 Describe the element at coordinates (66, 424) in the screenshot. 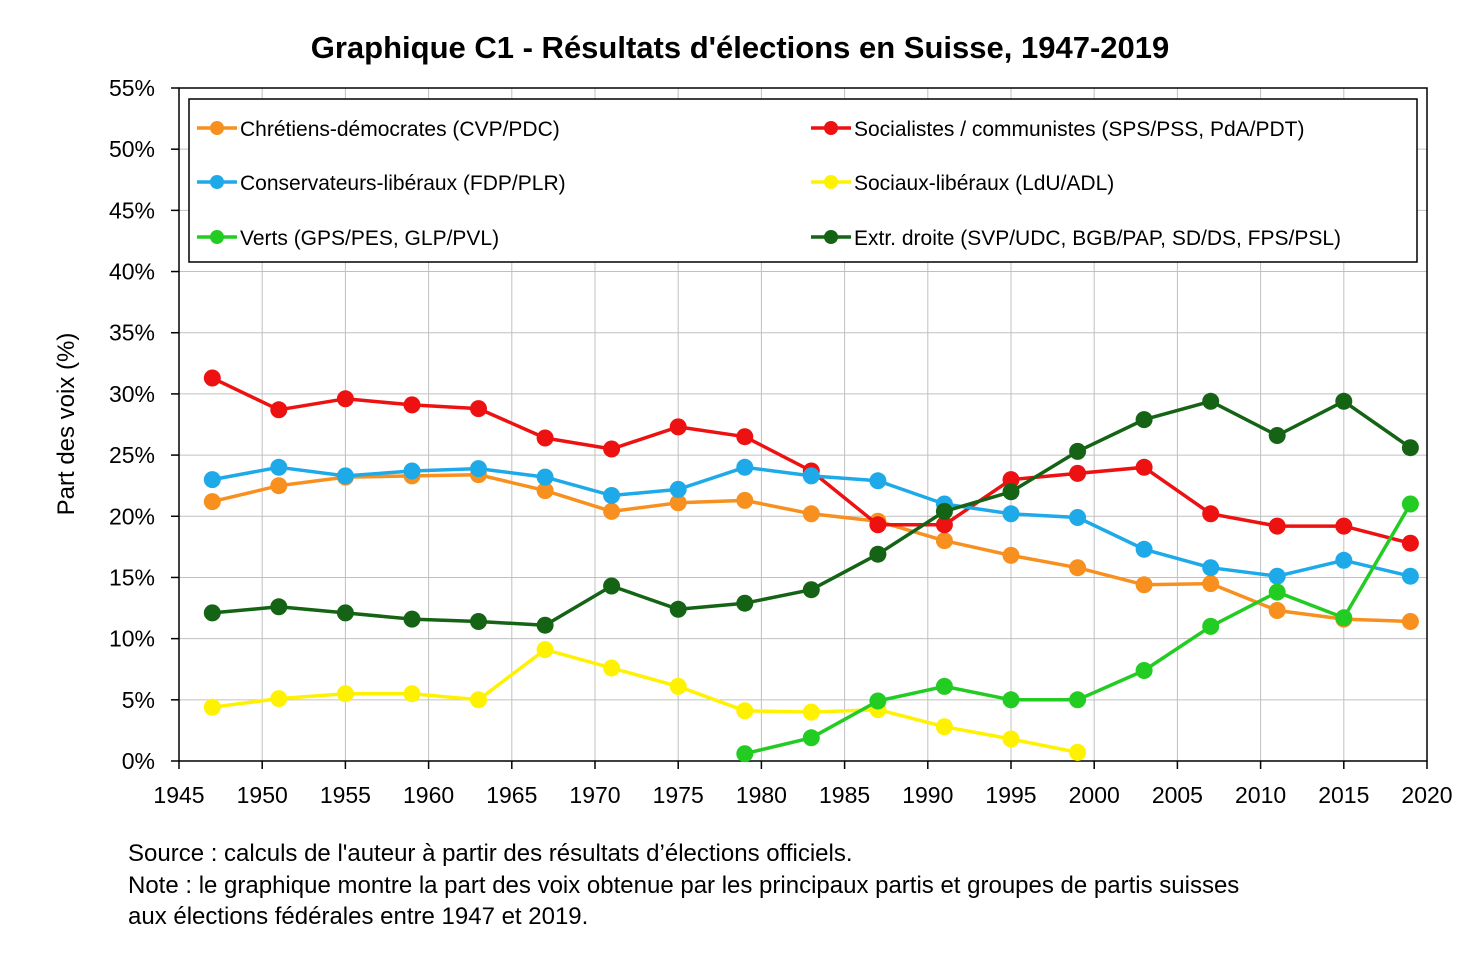

I see `y-axis-label: Part des voix (%)` at that location.